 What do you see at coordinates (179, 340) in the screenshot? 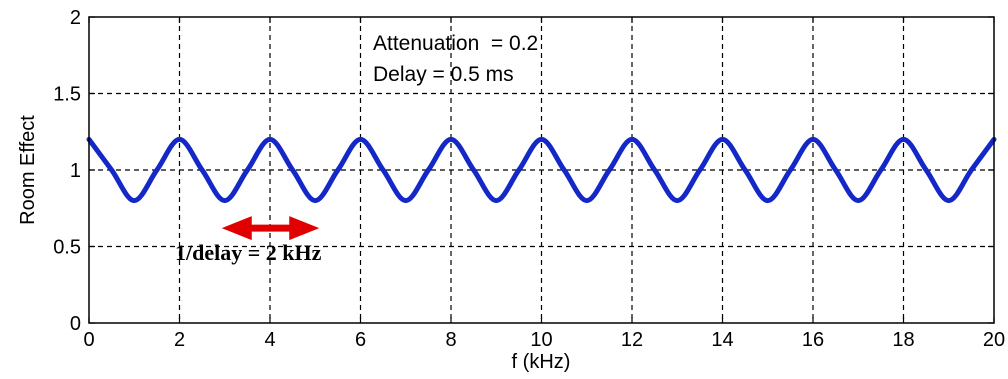
I see `x-tick-label: 2` at bounding box center [179, 340].